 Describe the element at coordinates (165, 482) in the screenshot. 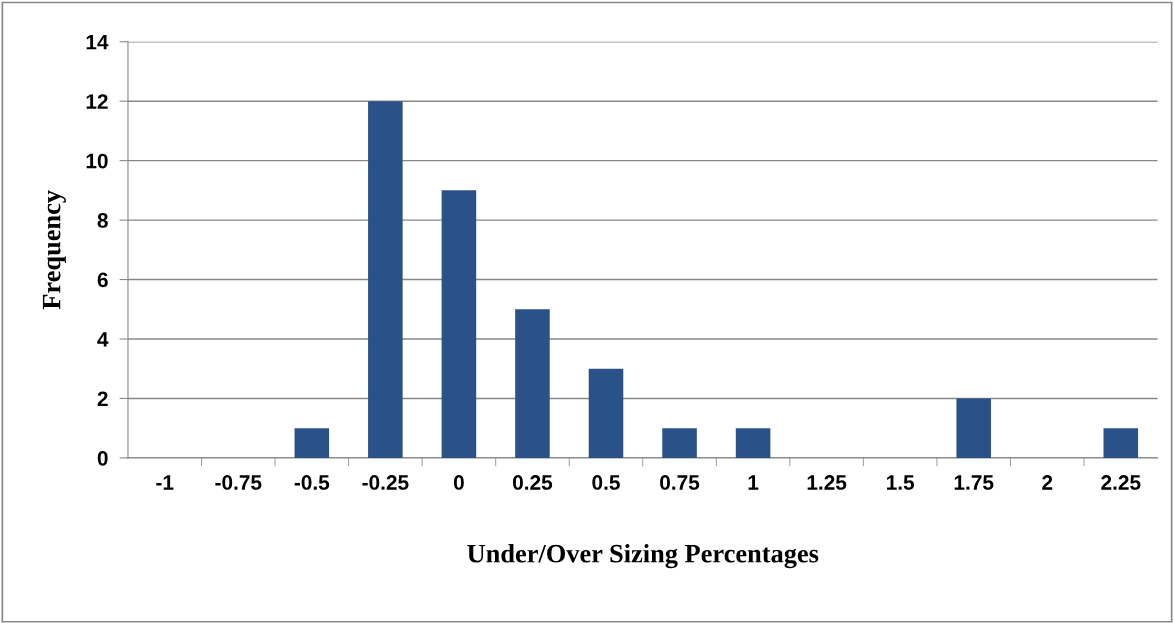

I see `x-tick-label: -1` at that location.